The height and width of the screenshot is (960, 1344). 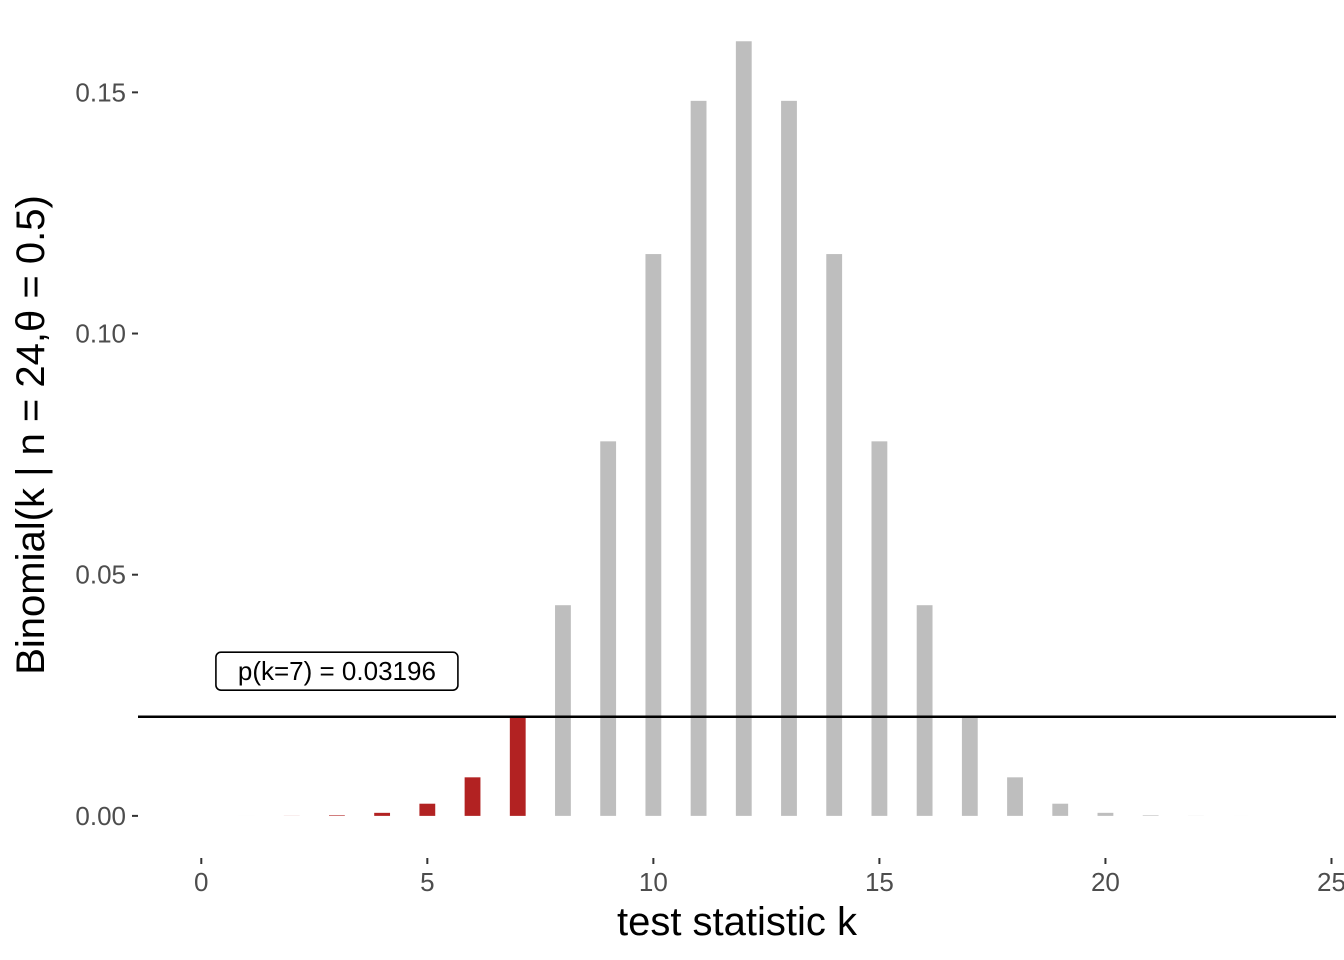 What do you see at coordinates (100, 334) in the screenshot?
I see `y-tick-label: 0.10` at bounding box center [100, 334].